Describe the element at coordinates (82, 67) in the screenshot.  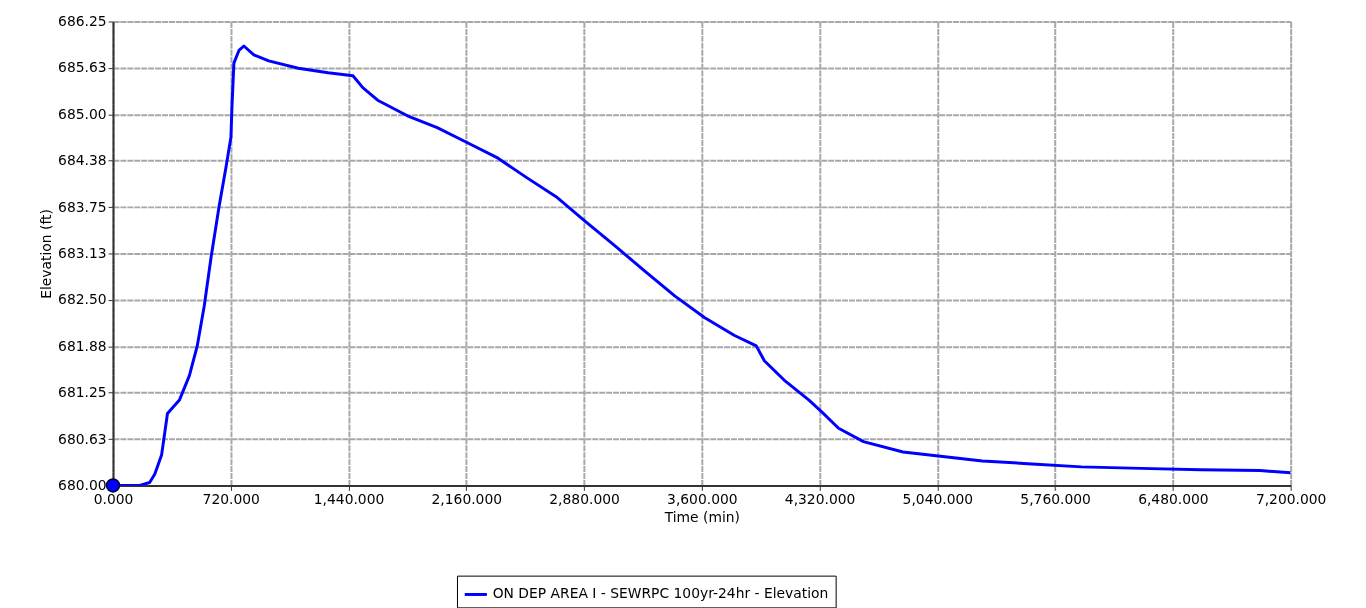
I see `y-tick-label: 685.63` at that location.